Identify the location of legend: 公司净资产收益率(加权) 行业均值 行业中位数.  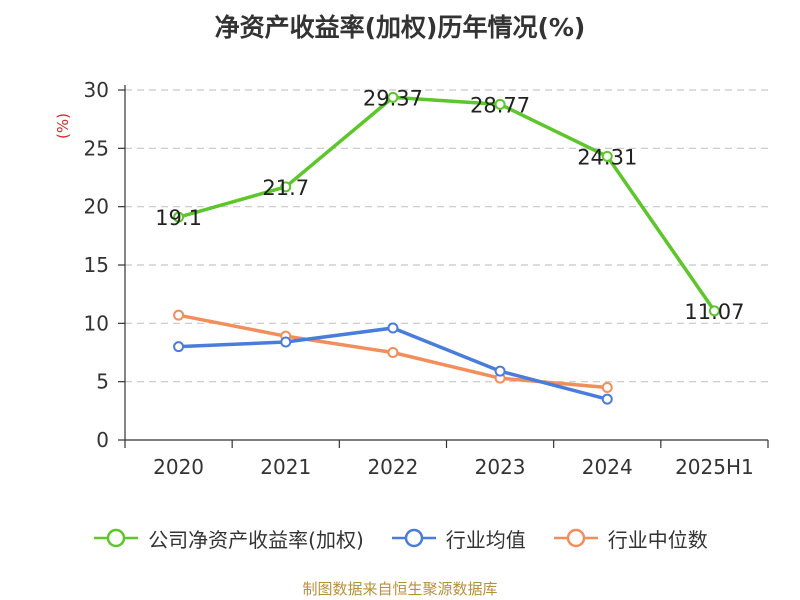
(400, 538).